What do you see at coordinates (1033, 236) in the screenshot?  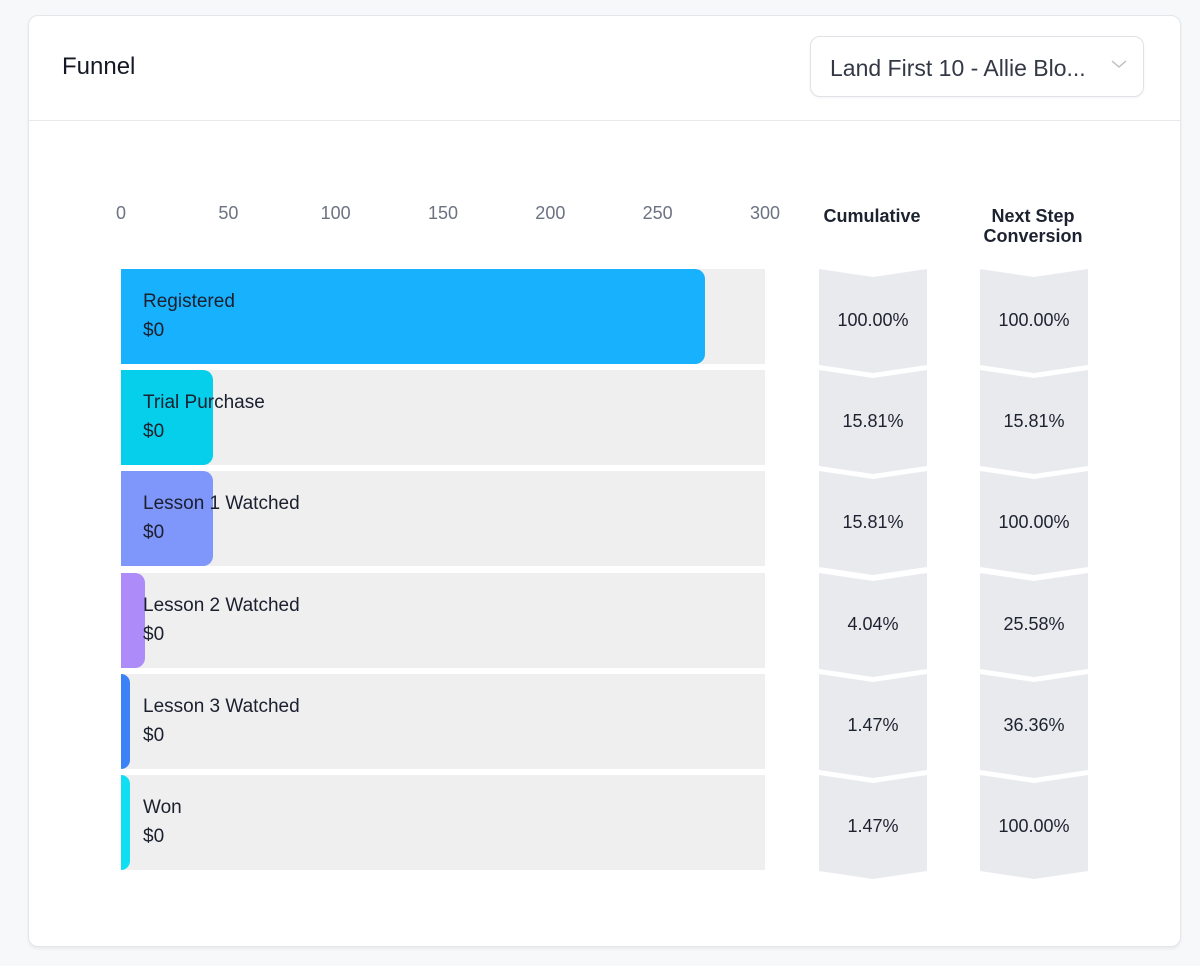 I see `next-step-header-line2: Conversion` at bounding box center [1033, 236].